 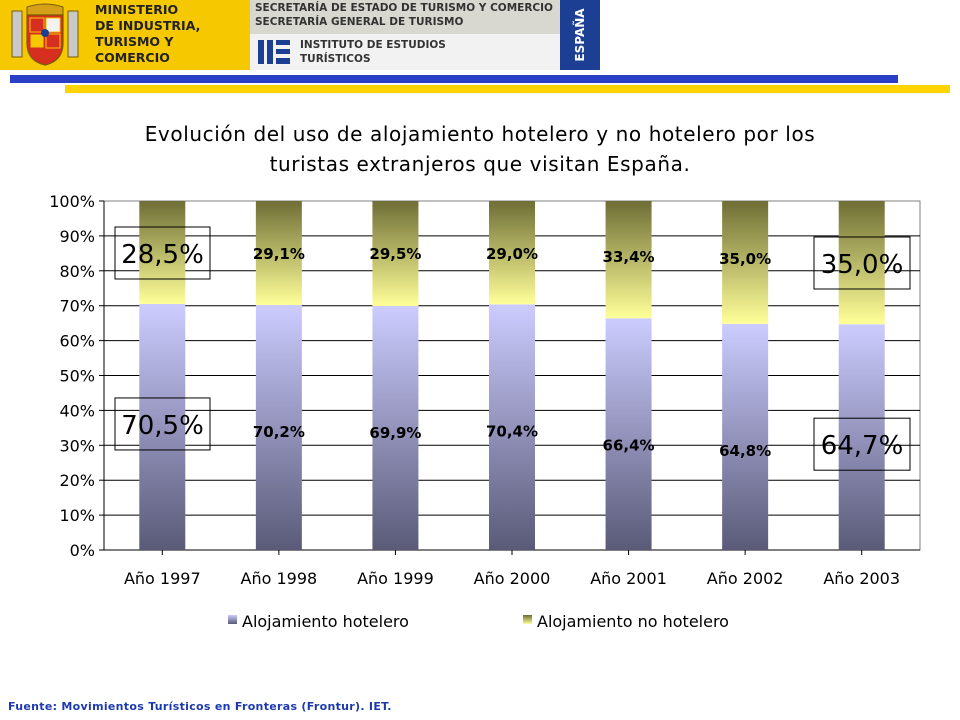 I want to click on data-label-no-hotelero: 29,0%, so click(x=512, y=254).